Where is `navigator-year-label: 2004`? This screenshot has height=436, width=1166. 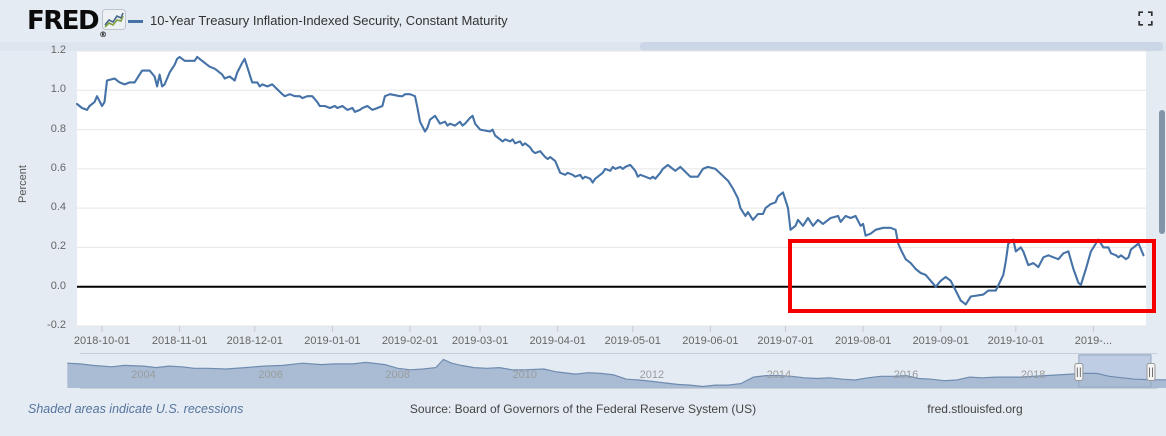
navigator-year-label: 2004 is located at coordinates (143, 375).